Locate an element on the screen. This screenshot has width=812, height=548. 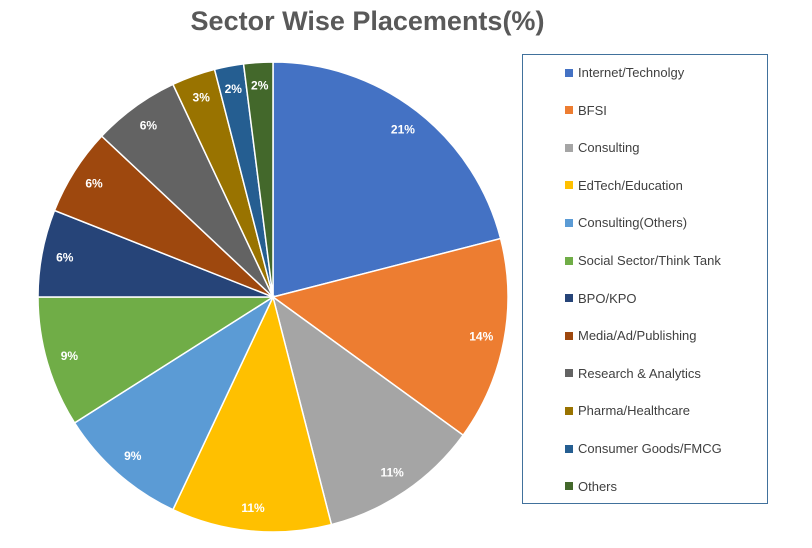
legend-item: Social Sector/Think Tank is located at coordinates (643, 260).